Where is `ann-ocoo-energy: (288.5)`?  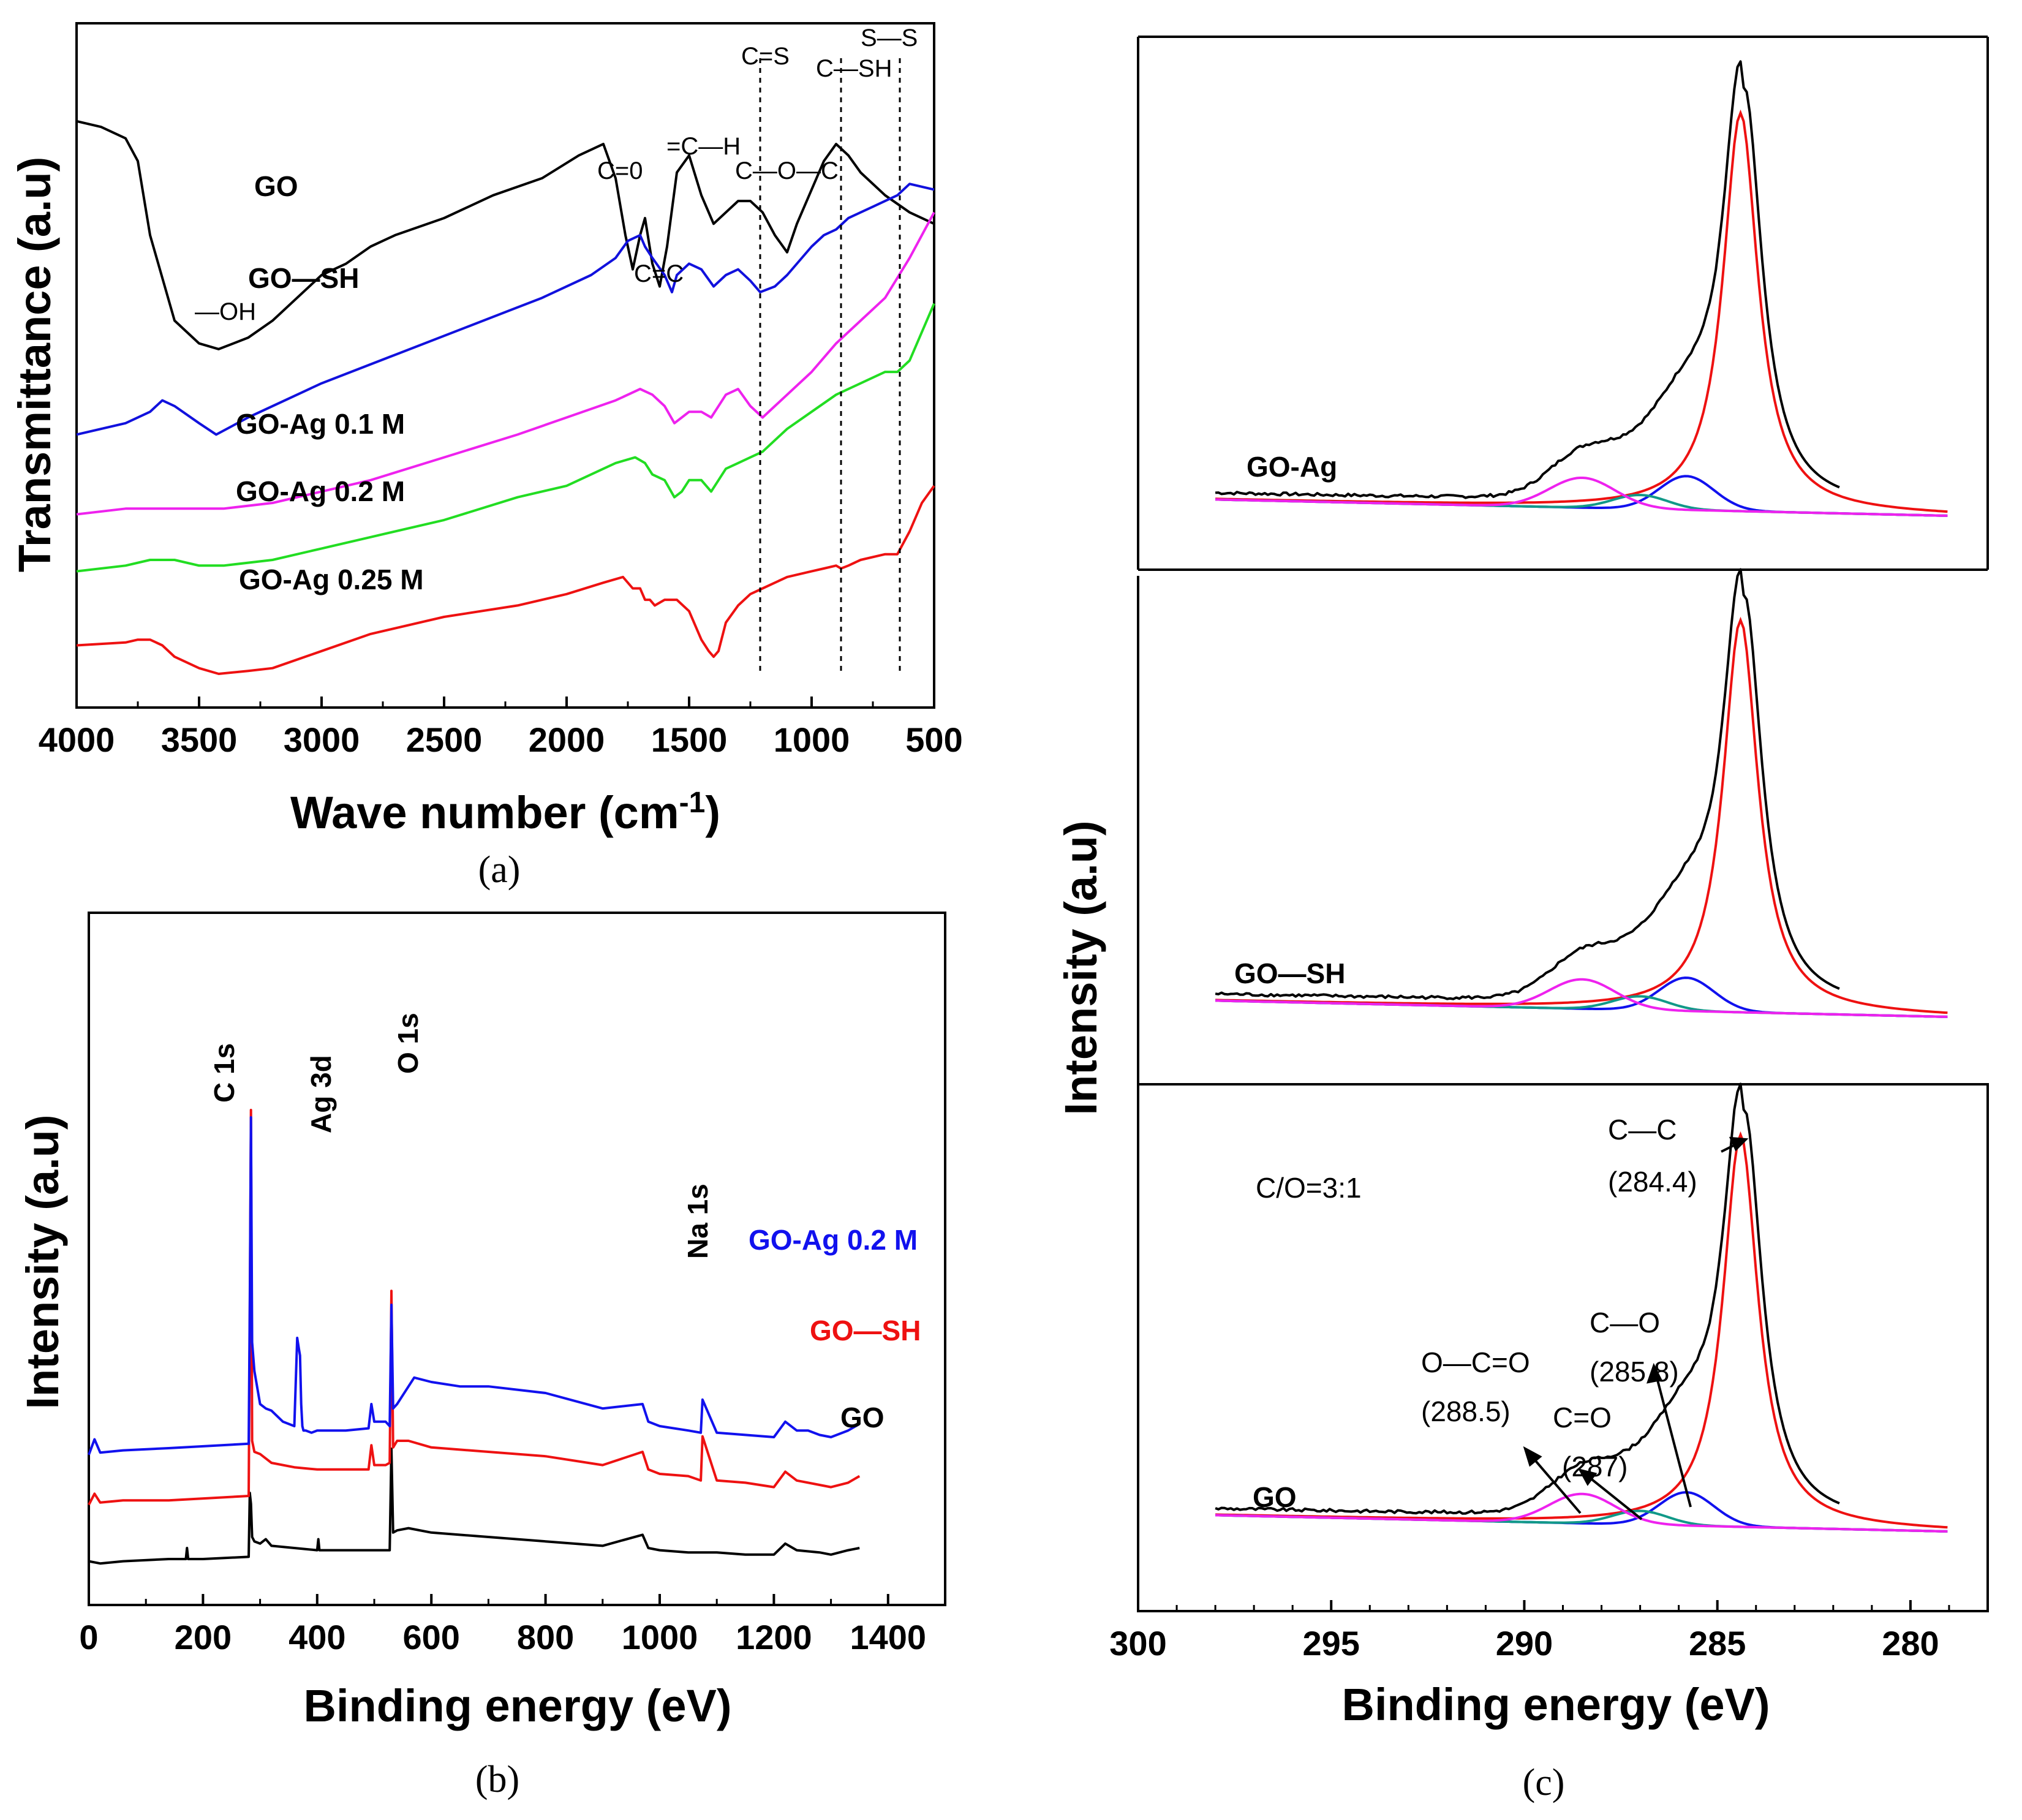
ann-ocoo-energy: (288.5) is located at coordinates (1466, 1411).